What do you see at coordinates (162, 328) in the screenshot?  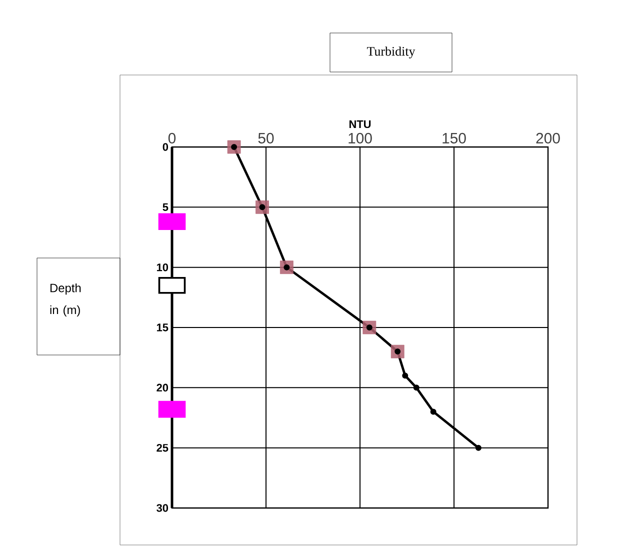 I see `y-tick-label: 15` at bounding box center [162, 328].